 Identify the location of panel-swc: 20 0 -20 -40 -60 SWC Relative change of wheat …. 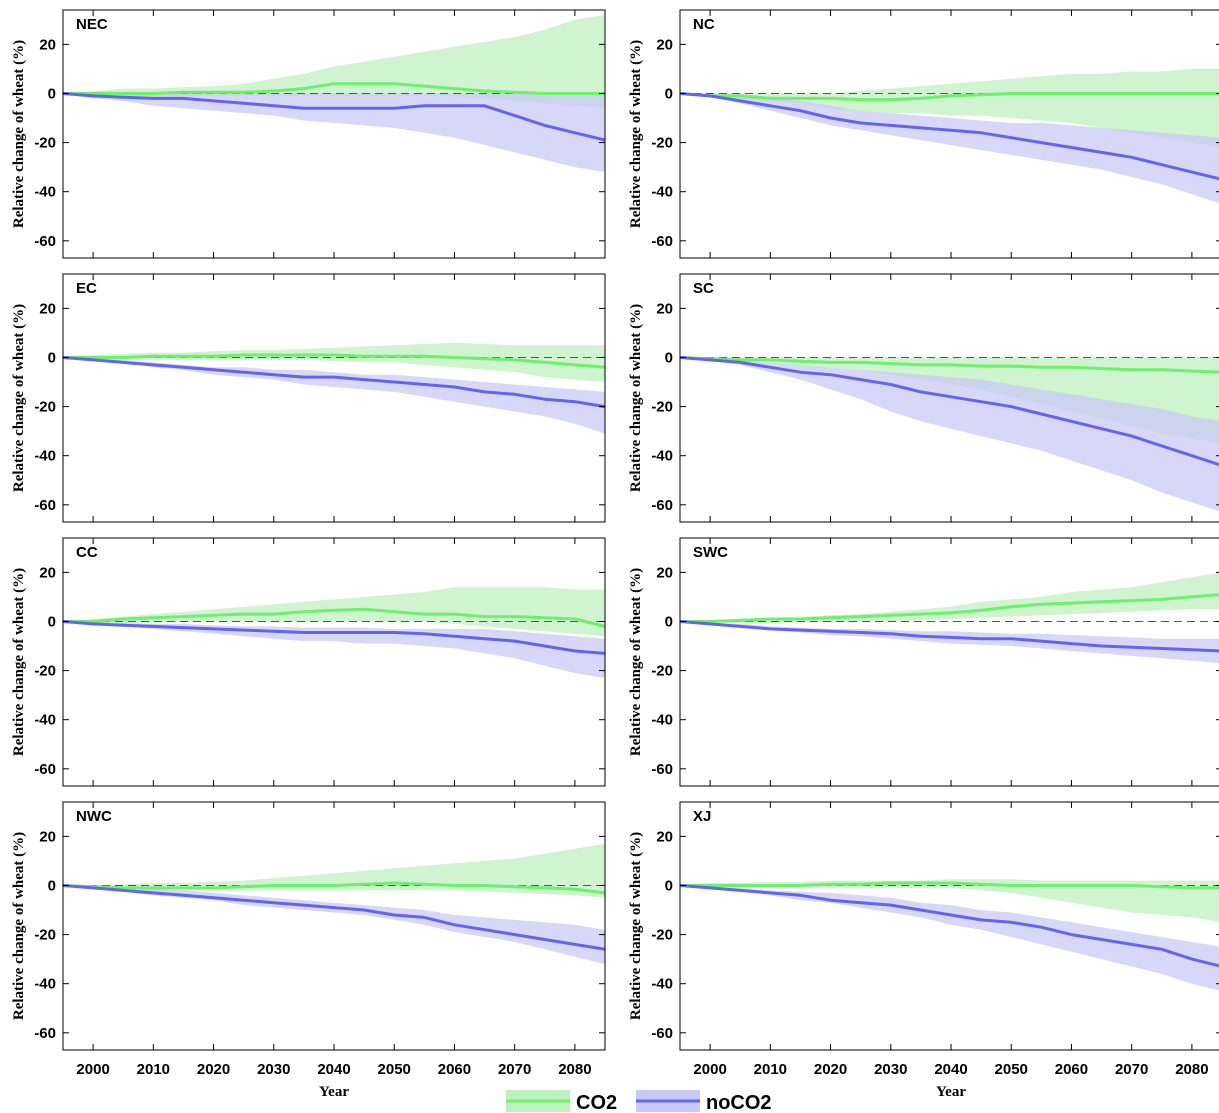
(923, 662).